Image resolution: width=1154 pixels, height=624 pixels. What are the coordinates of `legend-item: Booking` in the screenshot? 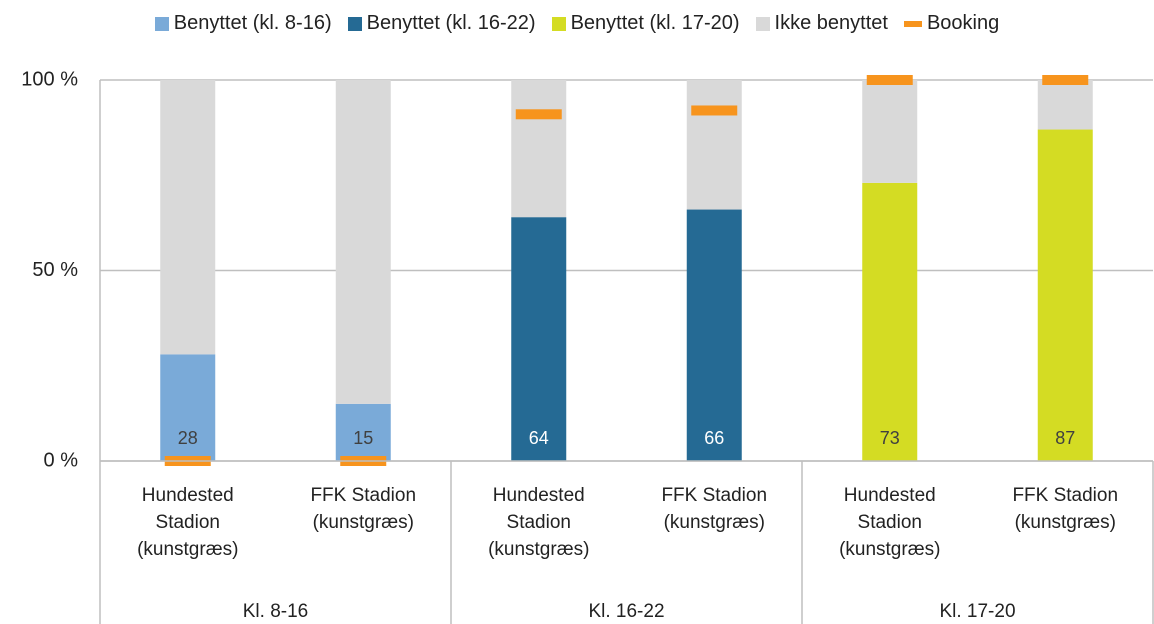 It's located at (951, 23).